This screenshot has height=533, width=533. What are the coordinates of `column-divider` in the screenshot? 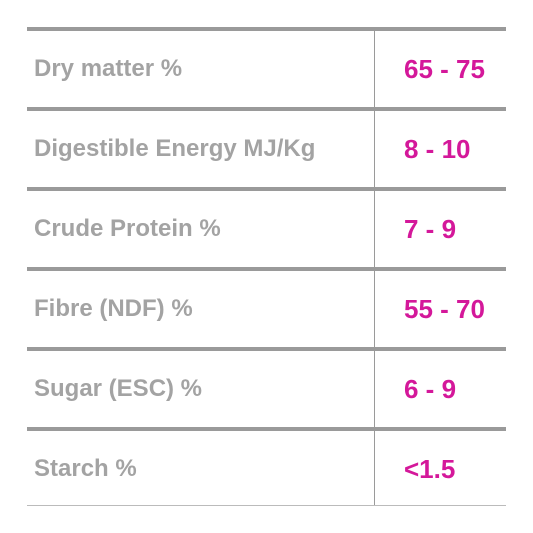 It's located at (374, 266).